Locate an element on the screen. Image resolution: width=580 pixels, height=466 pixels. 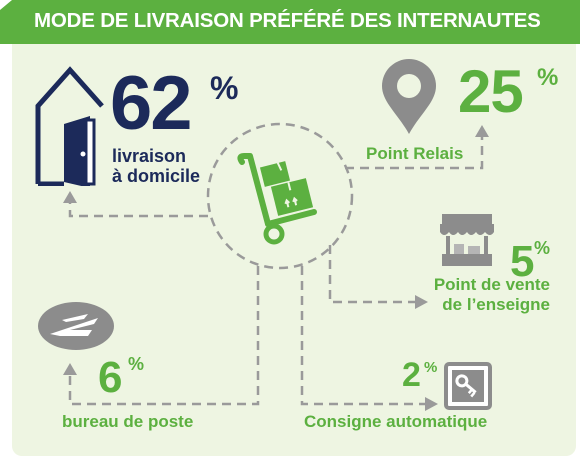
ribbon-fold is located at coordinates (6, 5).